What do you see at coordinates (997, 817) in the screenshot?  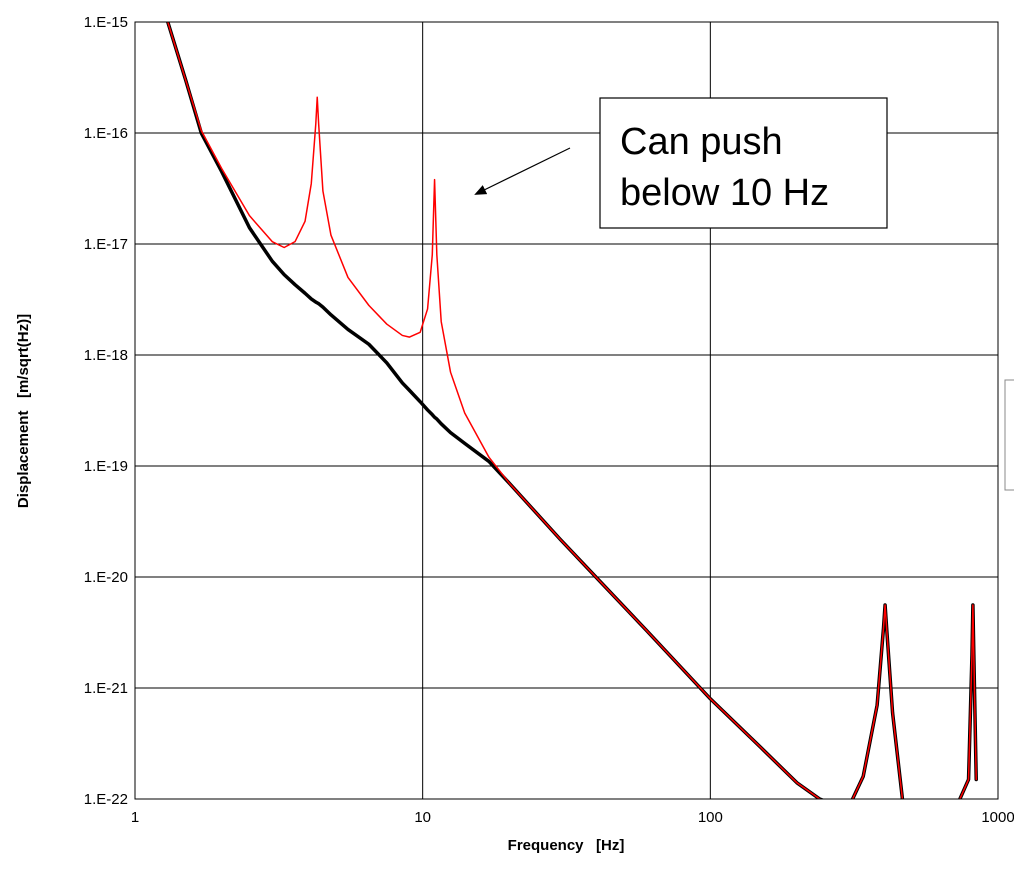 I see `x-tick-label: 1000` at bounding box center [997, 817].